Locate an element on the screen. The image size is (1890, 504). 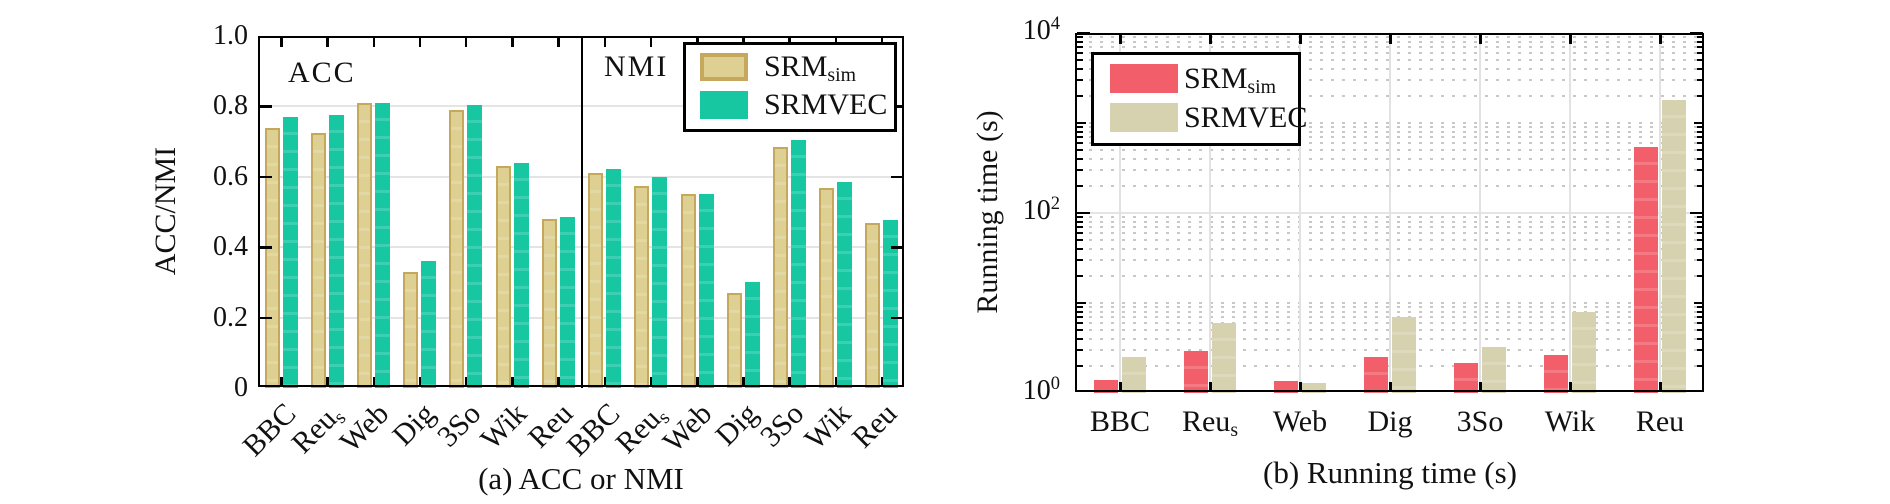
y-tick-label: 0.4 is located at coordinates (230, 247).